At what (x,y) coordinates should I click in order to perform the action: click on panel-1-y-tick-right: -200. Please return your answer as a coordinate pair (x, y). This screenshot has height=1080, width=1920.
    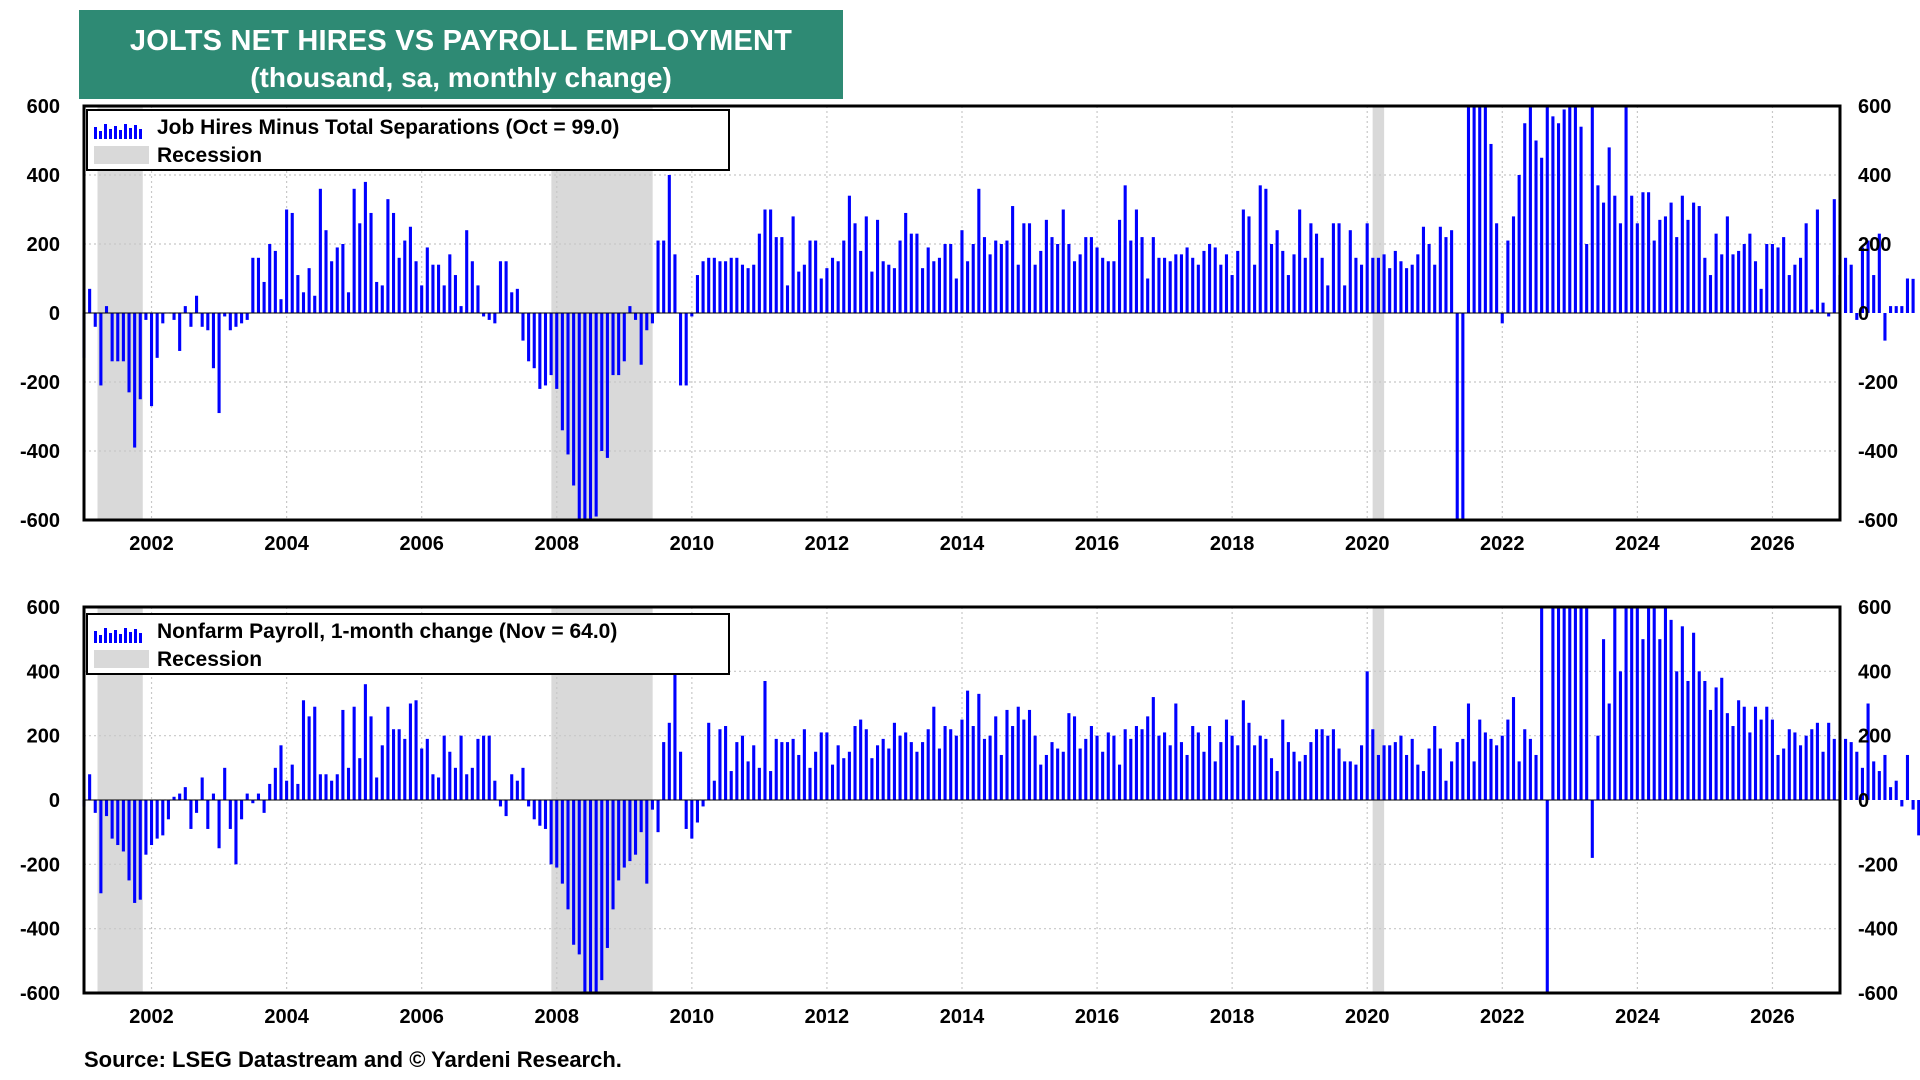
    Looking at the image, I should click on (1878, 383).